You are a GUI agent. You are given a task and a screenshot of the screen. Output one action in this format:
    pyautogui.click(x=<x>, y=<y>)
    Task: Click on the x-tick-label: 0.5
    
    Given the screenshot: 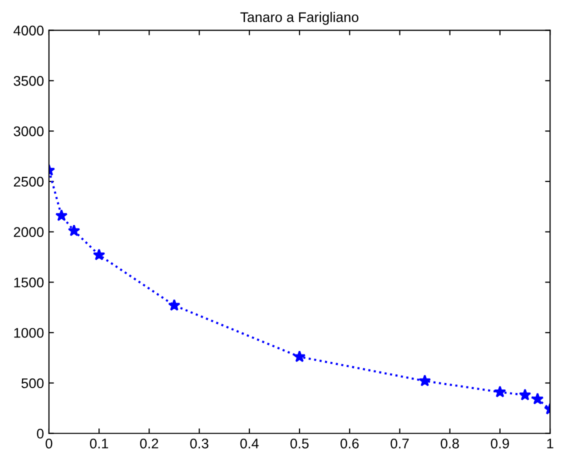 What is the action you would take?
    pyautogui.click(x=299, y=443)
    